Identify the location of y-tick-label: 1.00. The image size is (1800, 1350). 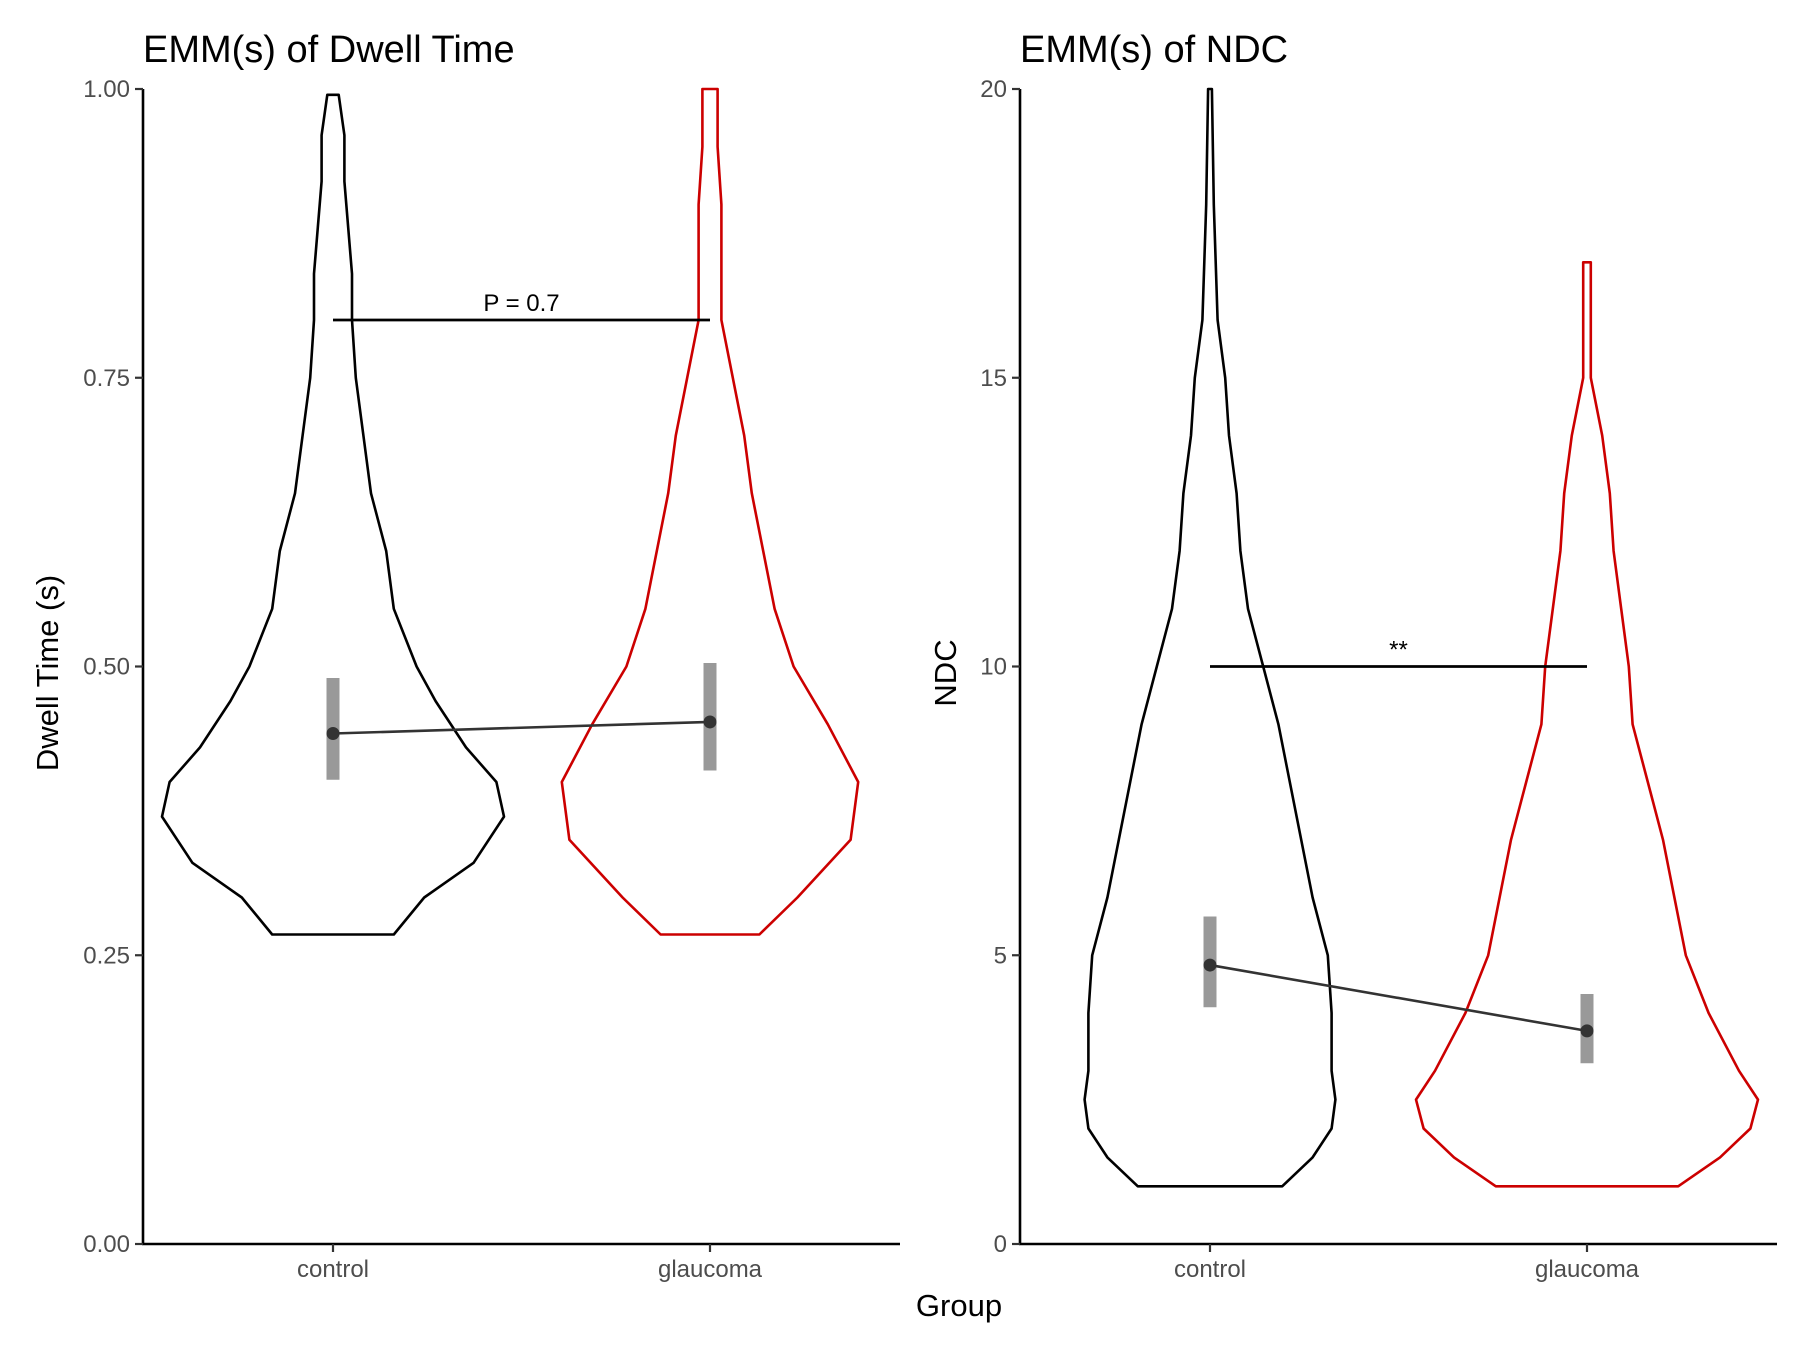
(106, 89).